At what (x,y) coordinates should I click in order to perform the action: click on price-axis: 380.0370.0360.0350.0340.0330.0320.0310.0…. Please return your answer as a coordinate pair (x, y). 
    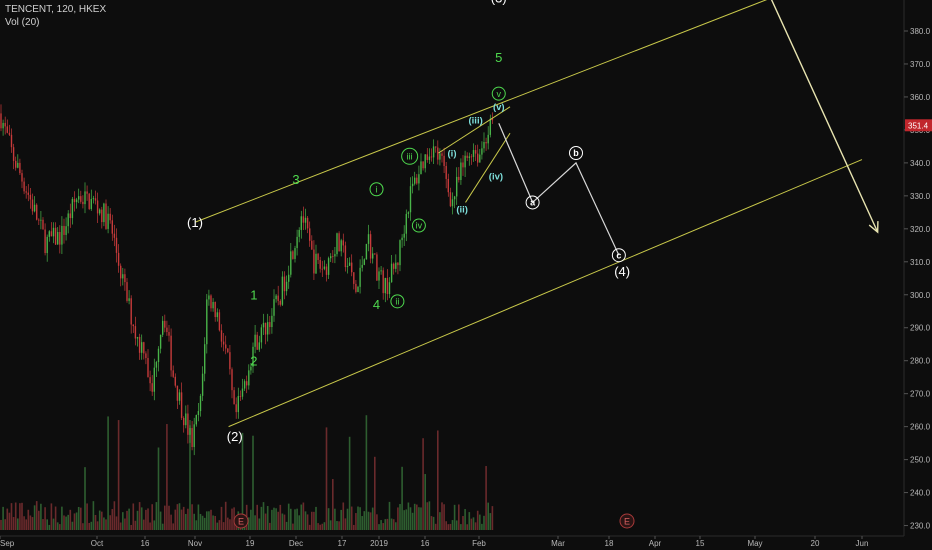
    Looking at the image, I should click on (917, 268).